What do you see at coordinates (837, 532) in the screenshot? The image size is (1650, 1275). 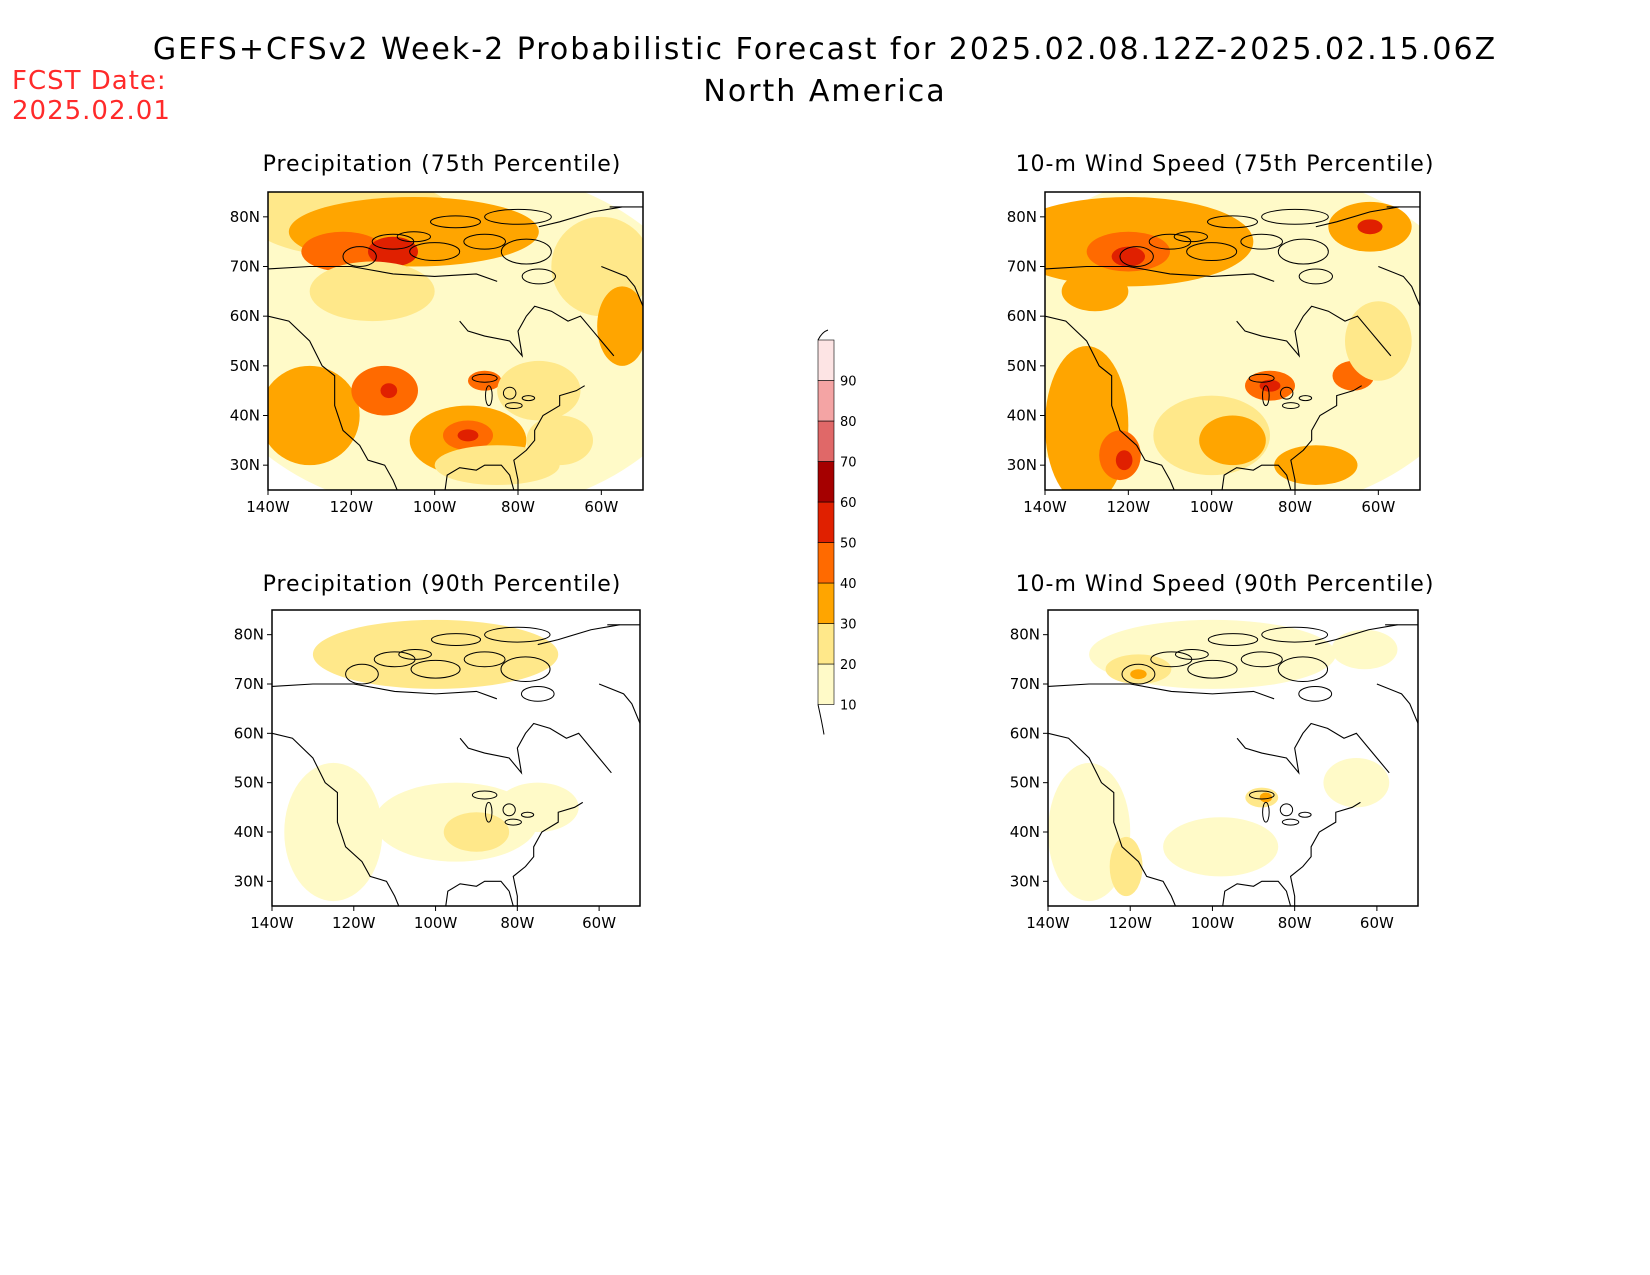 I see `colorbar: 10 20 30 40 50 60 70 80 90` at bounding box center [837, 532].